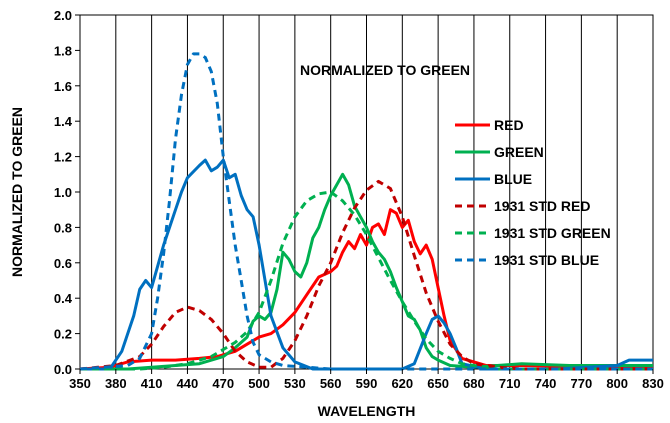 Image resolution: width=670 pixels, height=423 pixels. Describe the element at coordinates (63, 298) in the screenshot. I see `y-tick-label: 0.4` at that location.